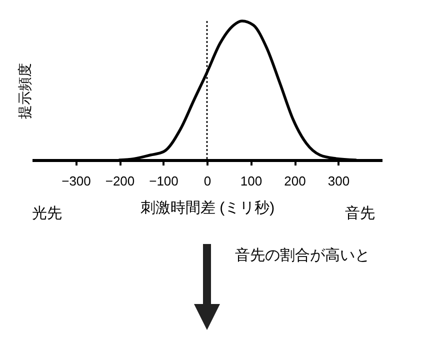 The image size is (425, 345). Describe the element at coordinates (120, 181) in the screenshot. I see `x-tick-label: −200` at that location.